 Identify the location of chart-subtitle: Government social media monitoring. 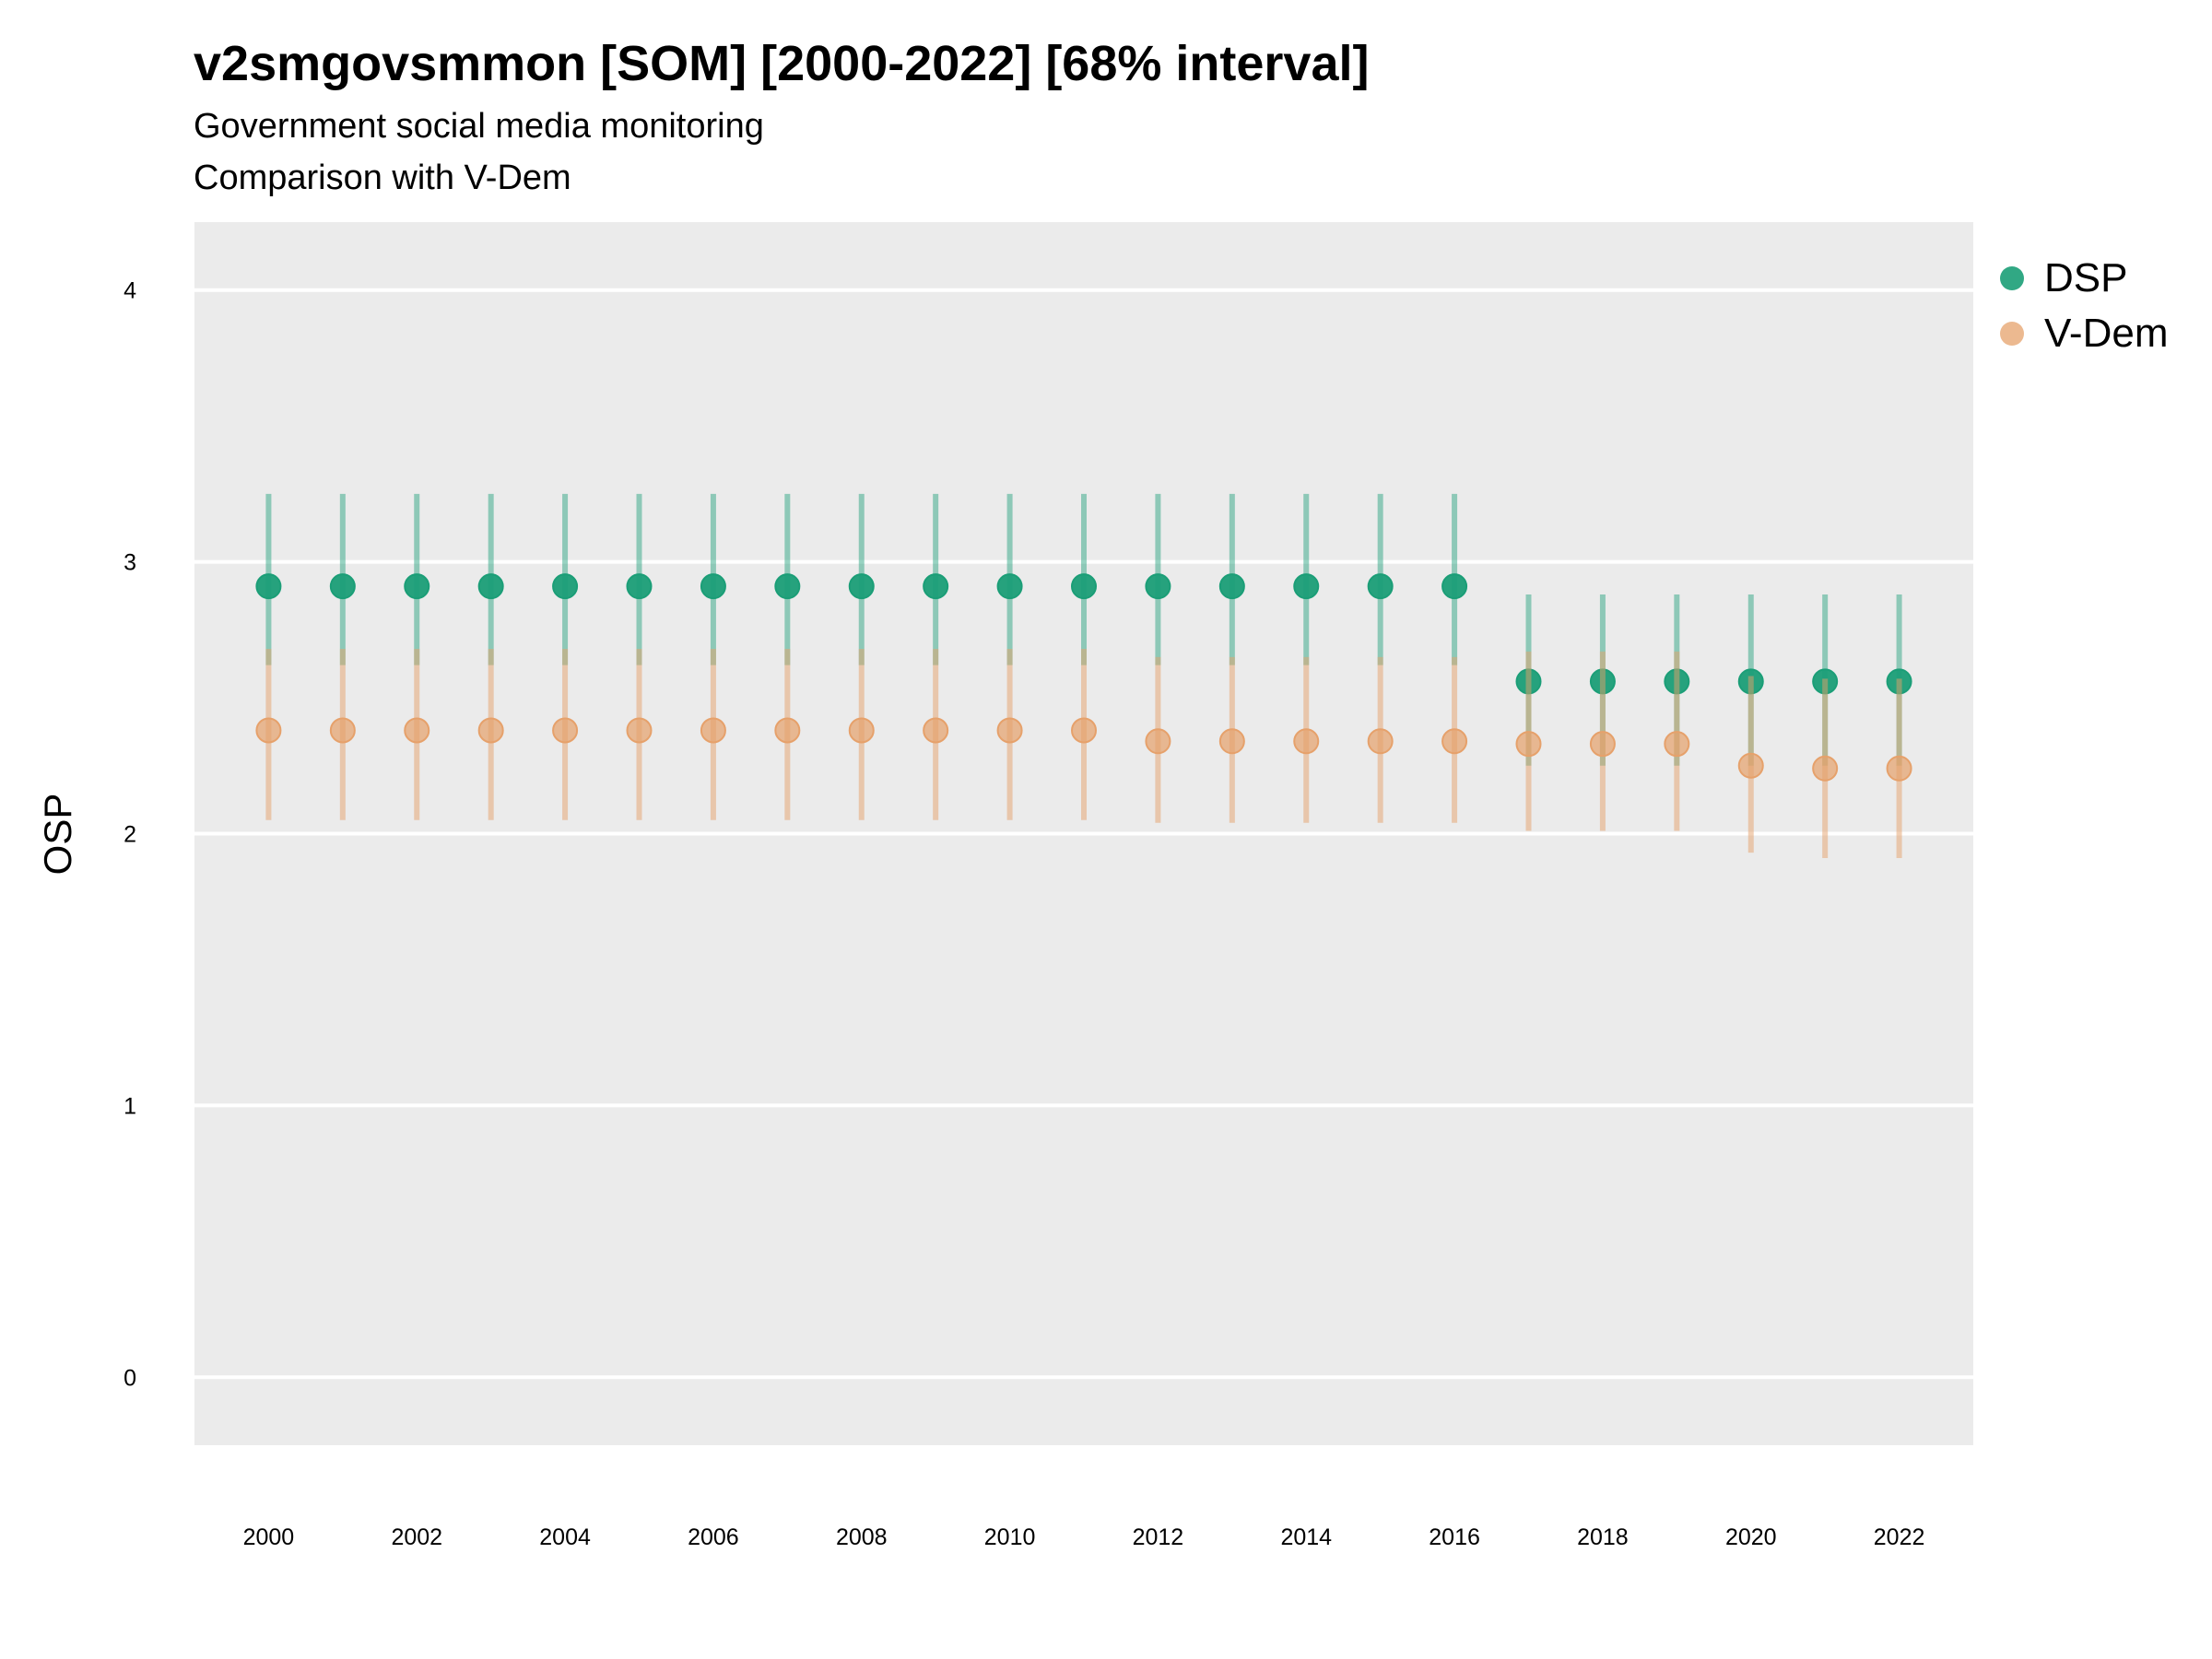
(479, 126).